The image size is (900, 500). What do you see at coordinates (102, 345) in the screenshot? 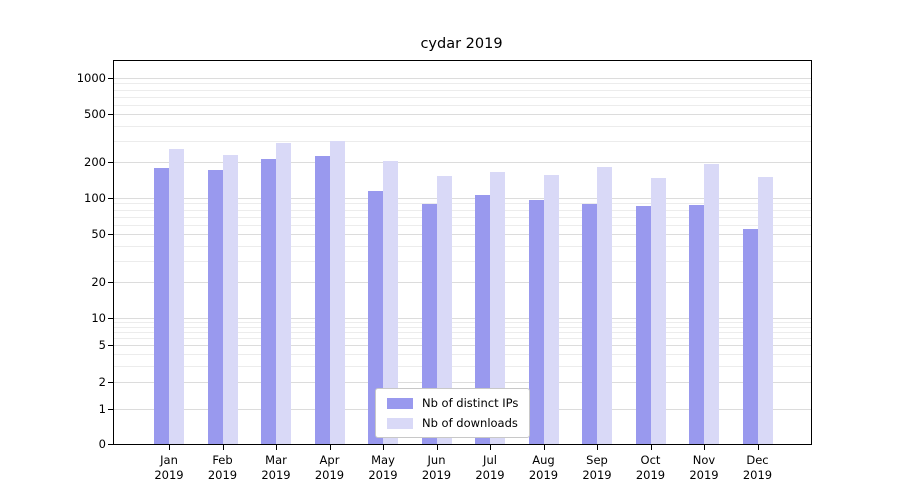
I see `y-tick-label: 5` at bounding box center [102, 345].